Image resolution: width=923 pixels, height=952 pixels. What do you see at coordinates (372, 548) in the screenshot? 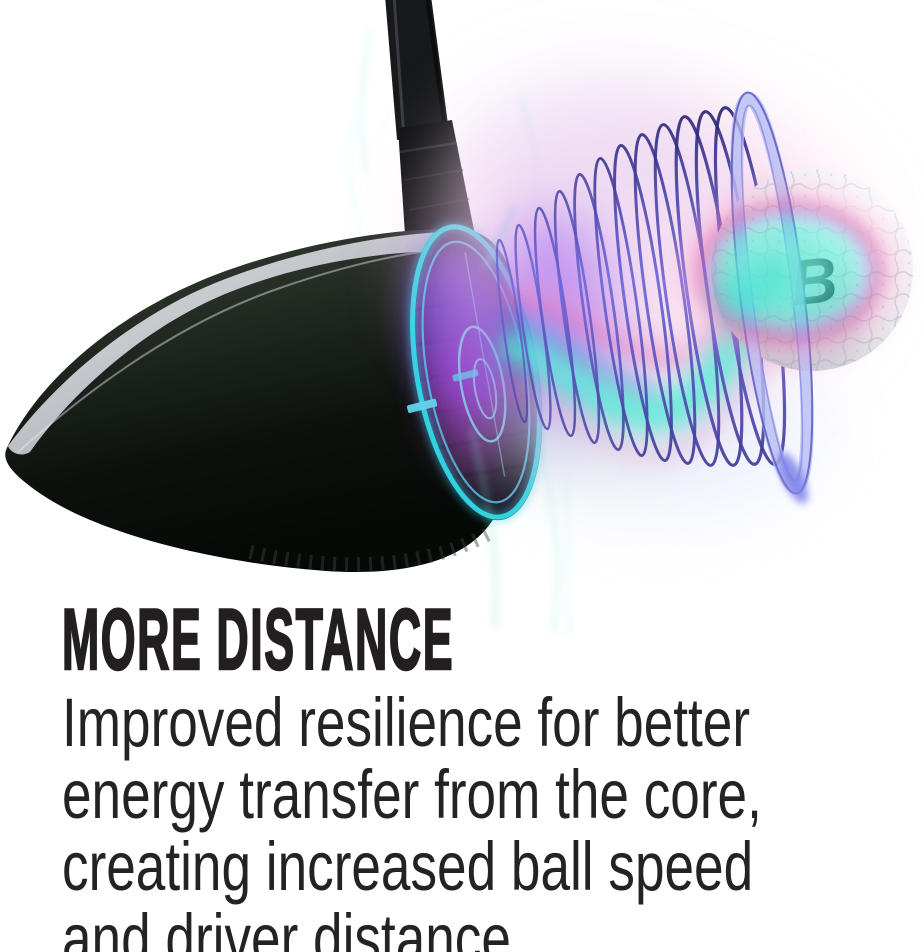
I see `sole-ridges` at bounding box center [372, 548].